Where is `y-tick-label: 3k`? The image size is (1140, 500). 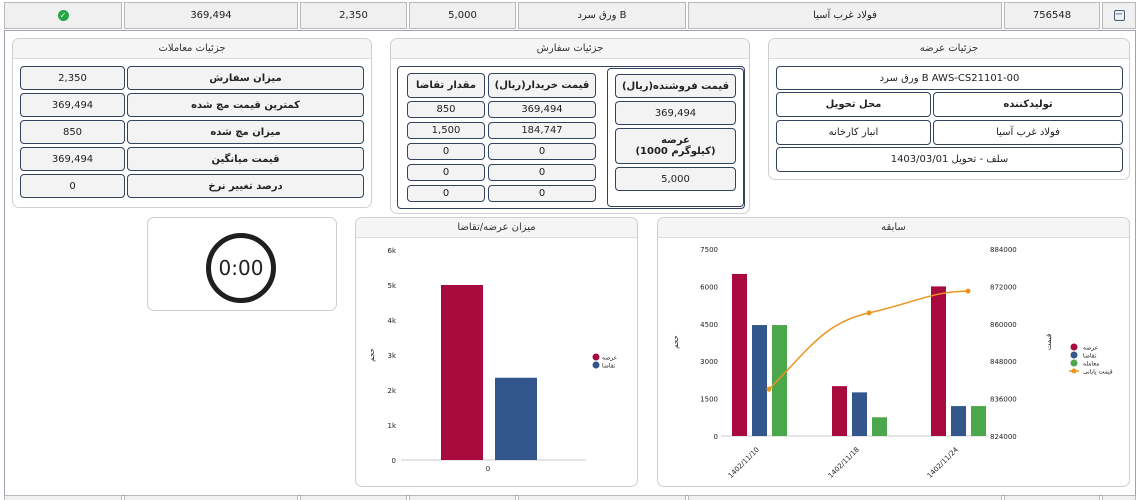
y-tick-label: 3k is located at coordinates (391, 356).